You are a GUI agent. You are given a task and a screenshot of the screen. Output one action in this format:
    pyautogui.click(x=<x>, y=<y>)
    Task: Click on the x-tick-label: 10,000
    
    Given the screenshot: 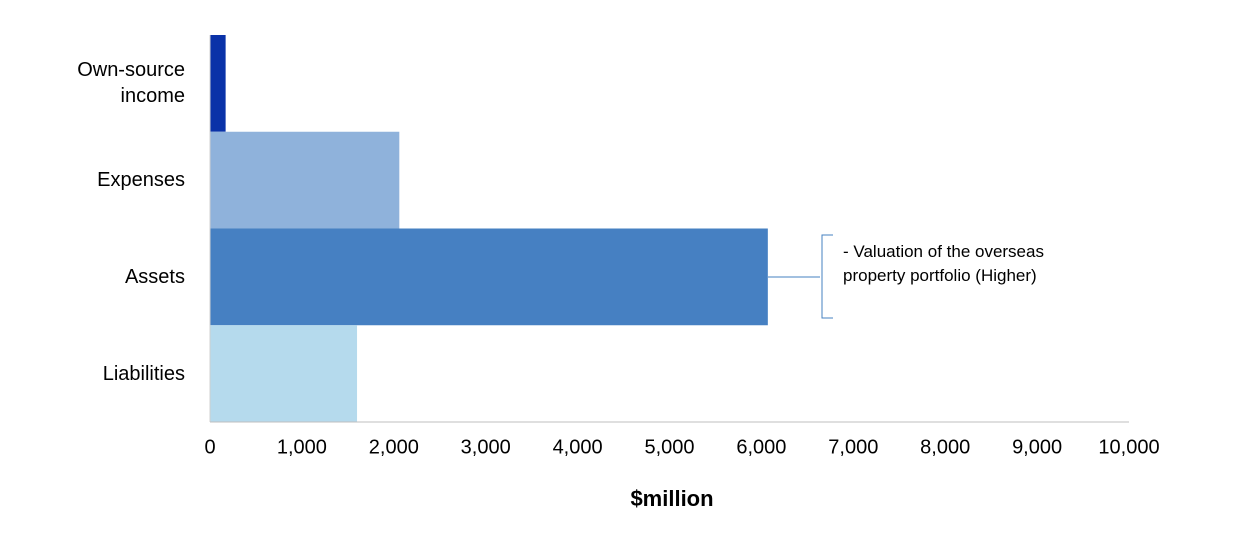 What is the action you would take?
    pyautogui.click(x=1128, y=447)
    